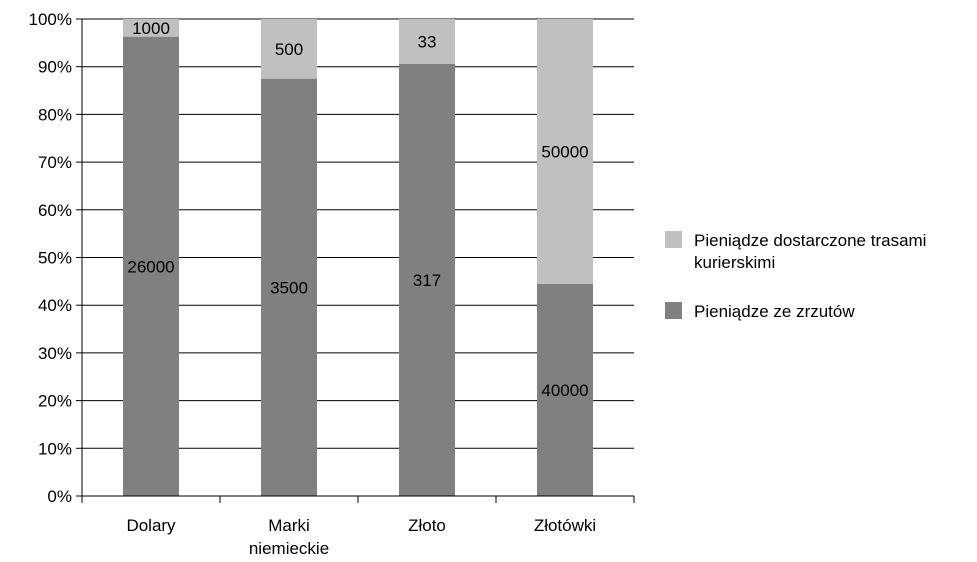 This screenshot has height=562, width=977. What do you see at coordinates (55, 114) in the screenshot?
I see `y-tick-label: 80%` at bounding box center [55, 114].